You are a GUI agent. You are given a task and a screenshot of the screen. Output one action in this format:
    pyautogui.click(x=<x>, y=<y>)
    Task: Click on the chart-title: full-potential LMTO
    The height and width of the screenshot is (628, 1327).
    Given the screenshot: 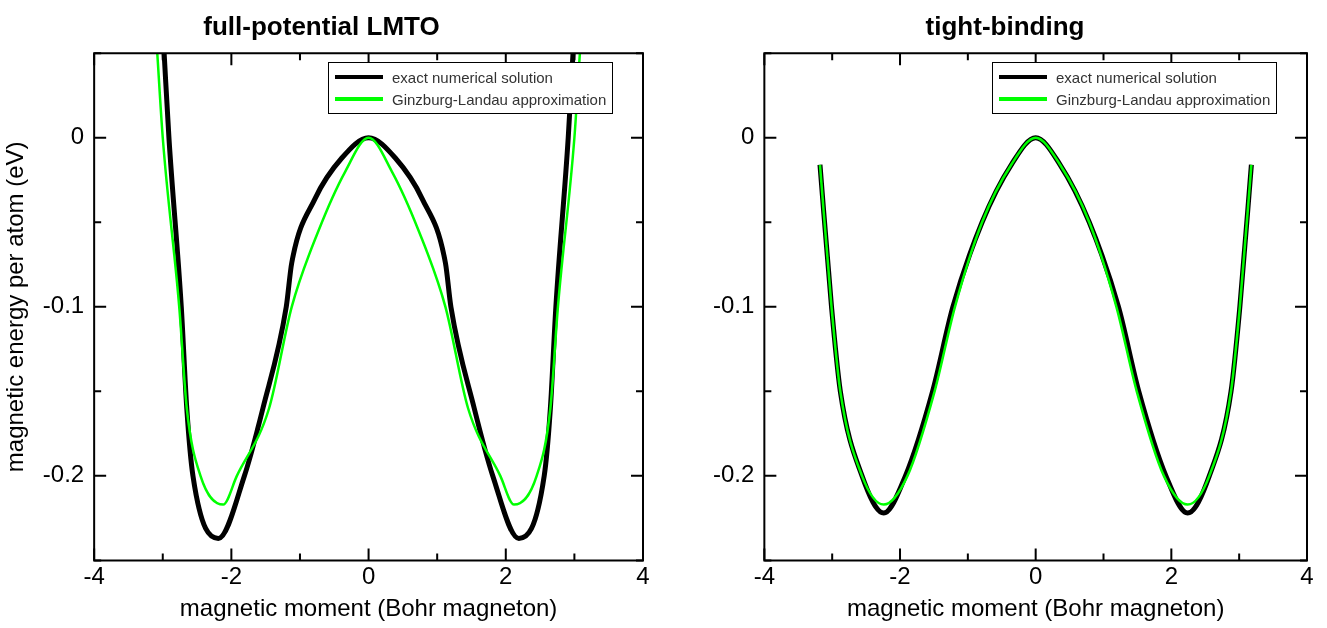 What is the action you would take?
    pyautogui.click(x=321, y=25)
    